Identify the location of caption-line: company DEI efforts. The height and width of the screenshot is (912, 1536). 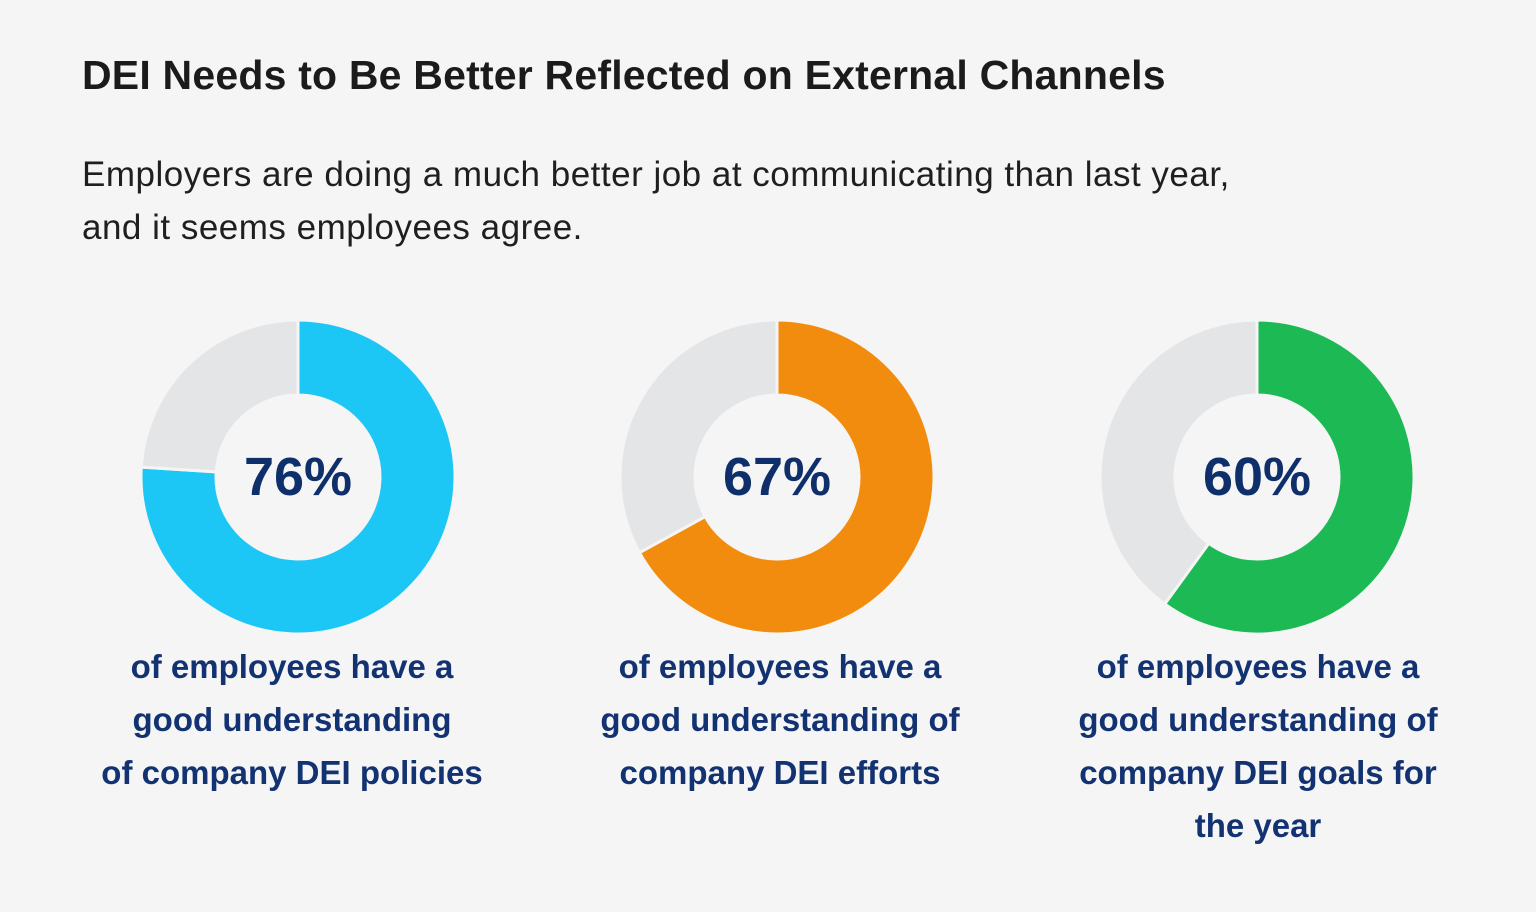
(780, 772).